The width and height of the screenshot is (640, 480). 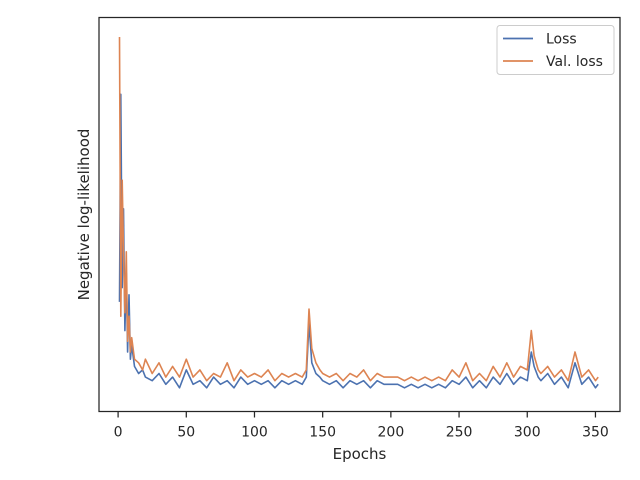 I want to click on x-tick-label: 50, so click(x=186, y=433).